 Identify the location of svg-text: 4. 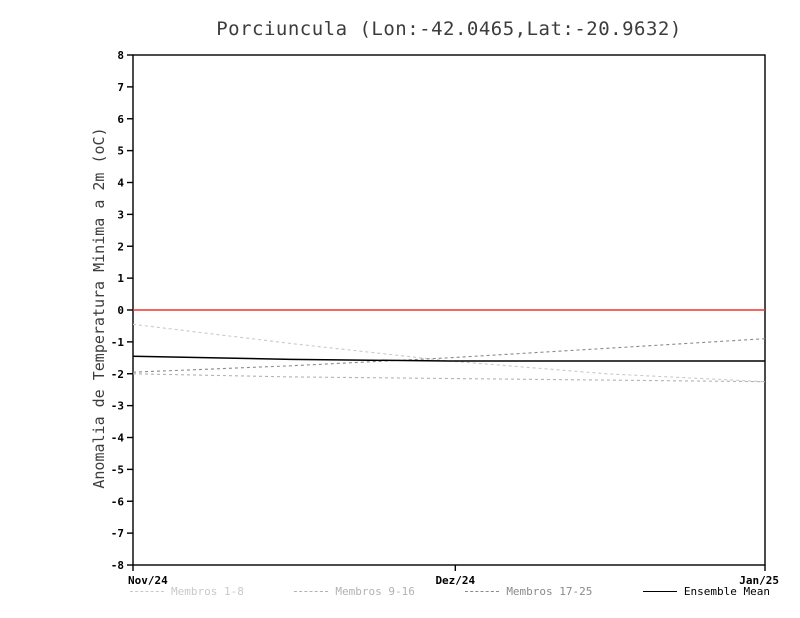
(120, 183).